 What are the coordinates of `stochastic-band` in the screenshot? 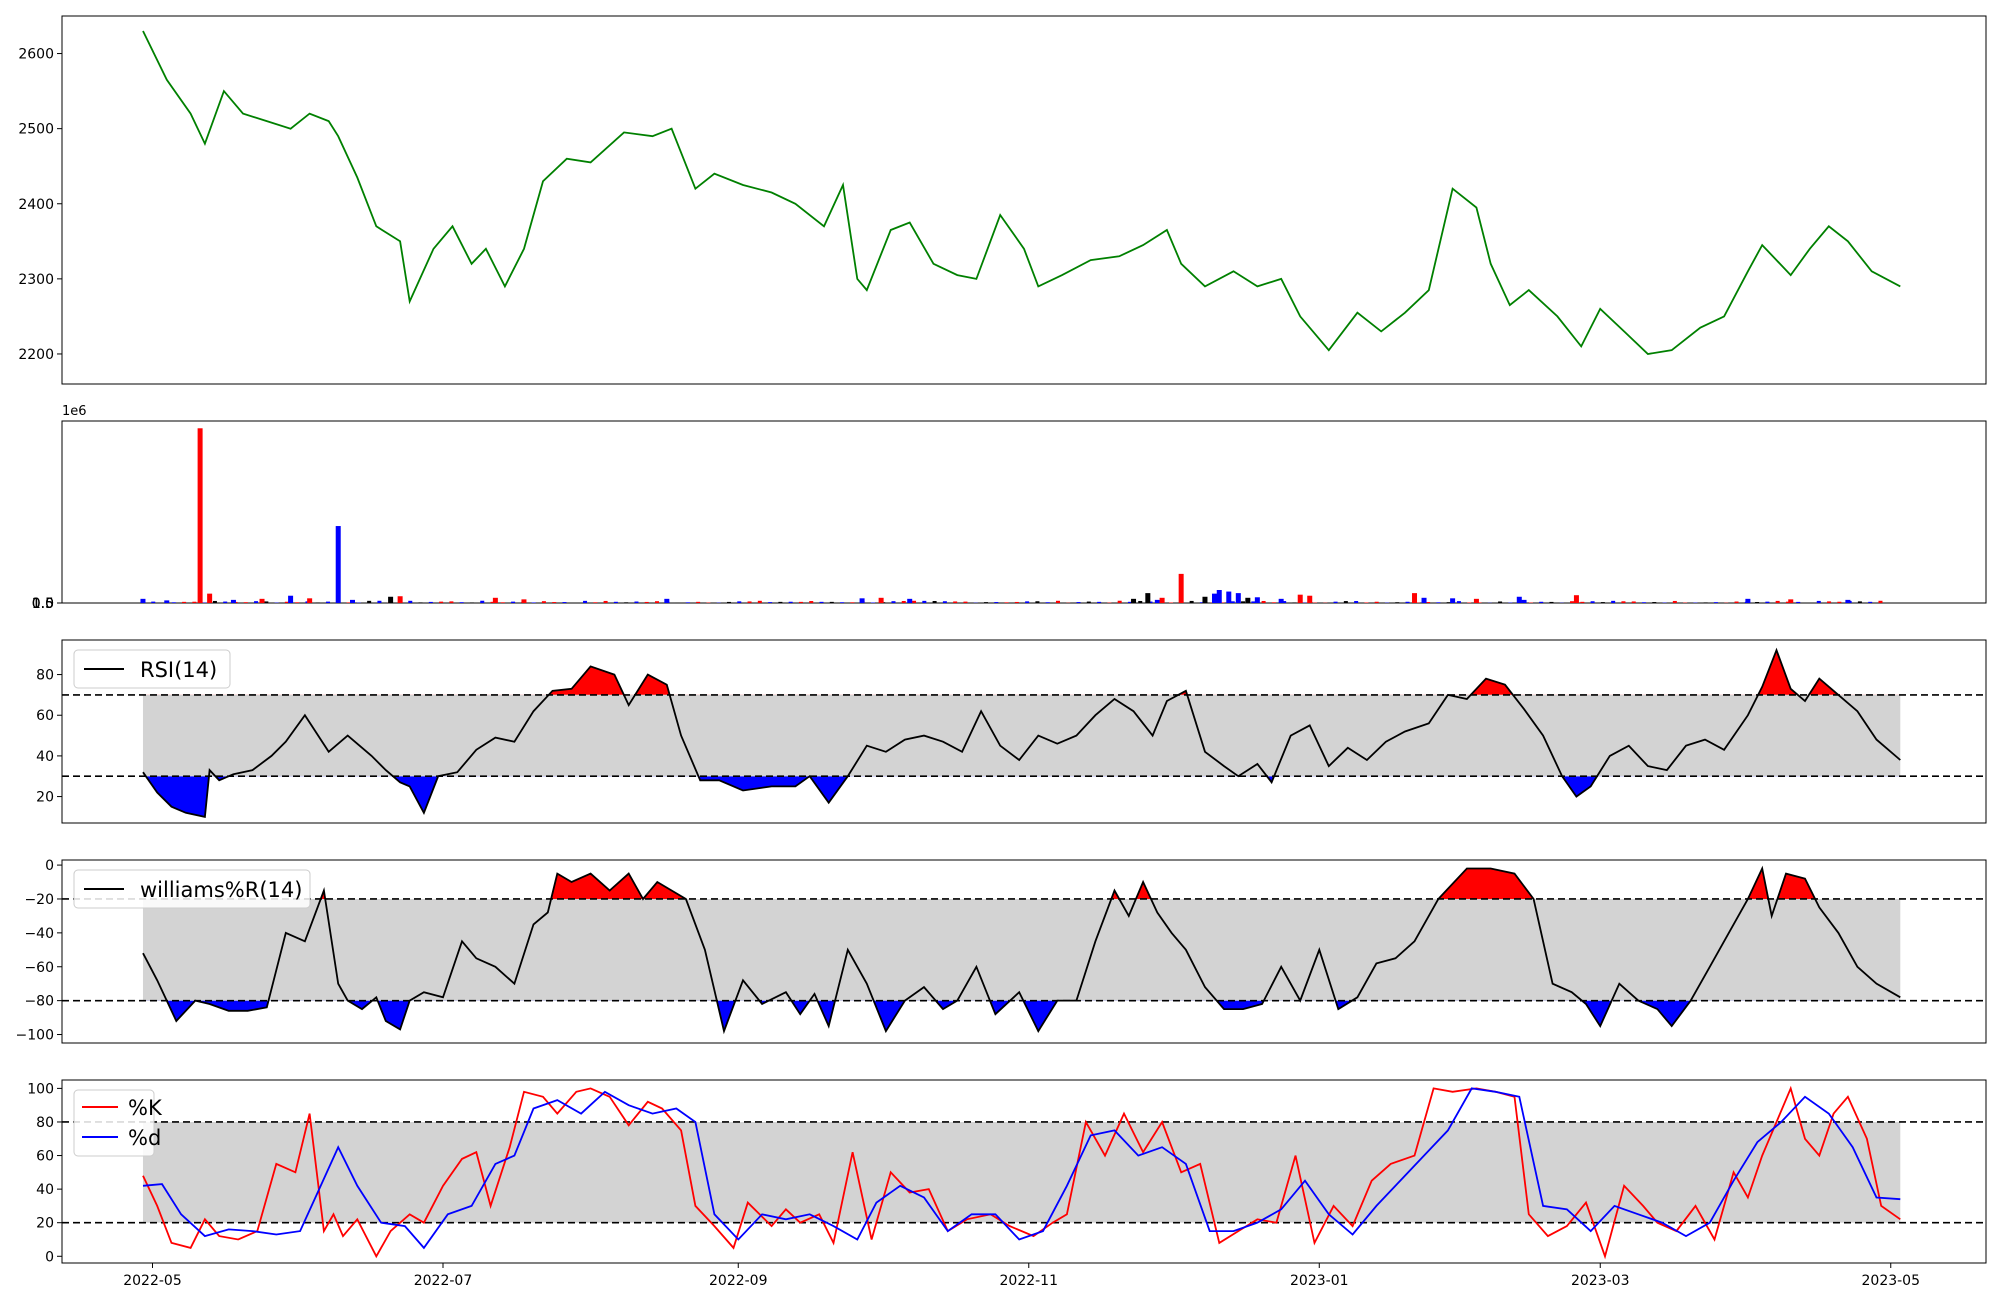 It's located at (1021, 1172).